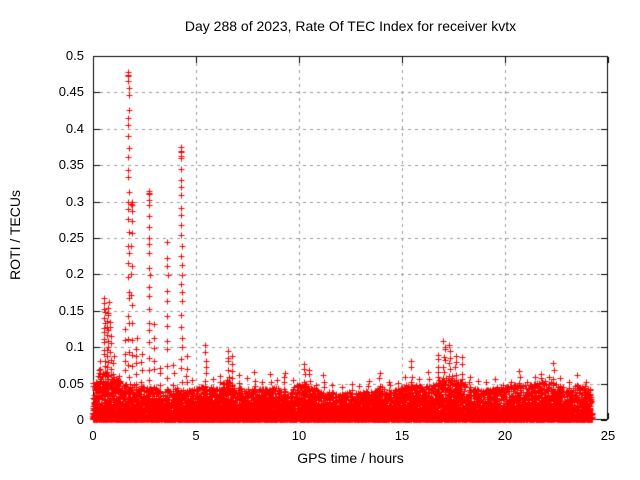 Image resolution: width=640 pixels, height=480 pixels. What do you see at coordinates (80, 419) in the screenshot?
I see `y-tick-label: 0` at bounding box center [80, 419].